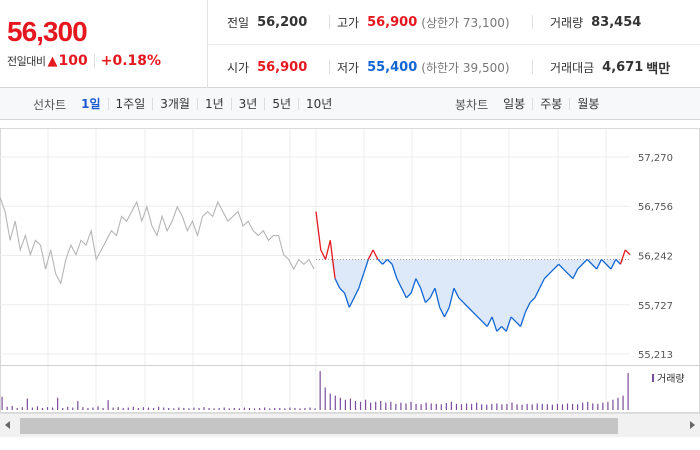 The width and height of the screenshot is (700, 450). Describe the element at coordinates (348, 22) in the screenshot. I see `high-label: 고가` at that location.